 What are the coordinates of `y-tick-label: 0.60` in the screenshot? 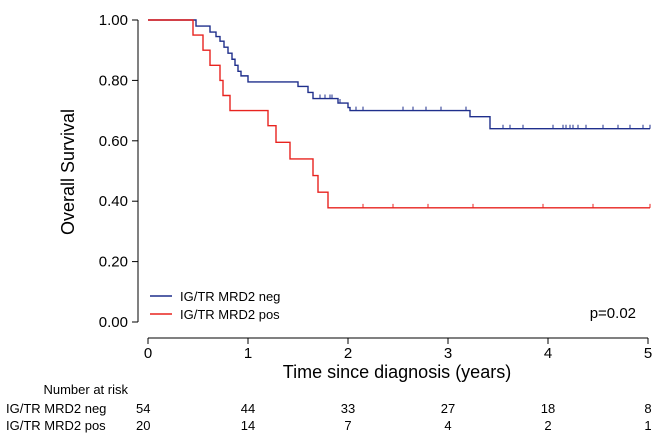 It's located at (113, 141).